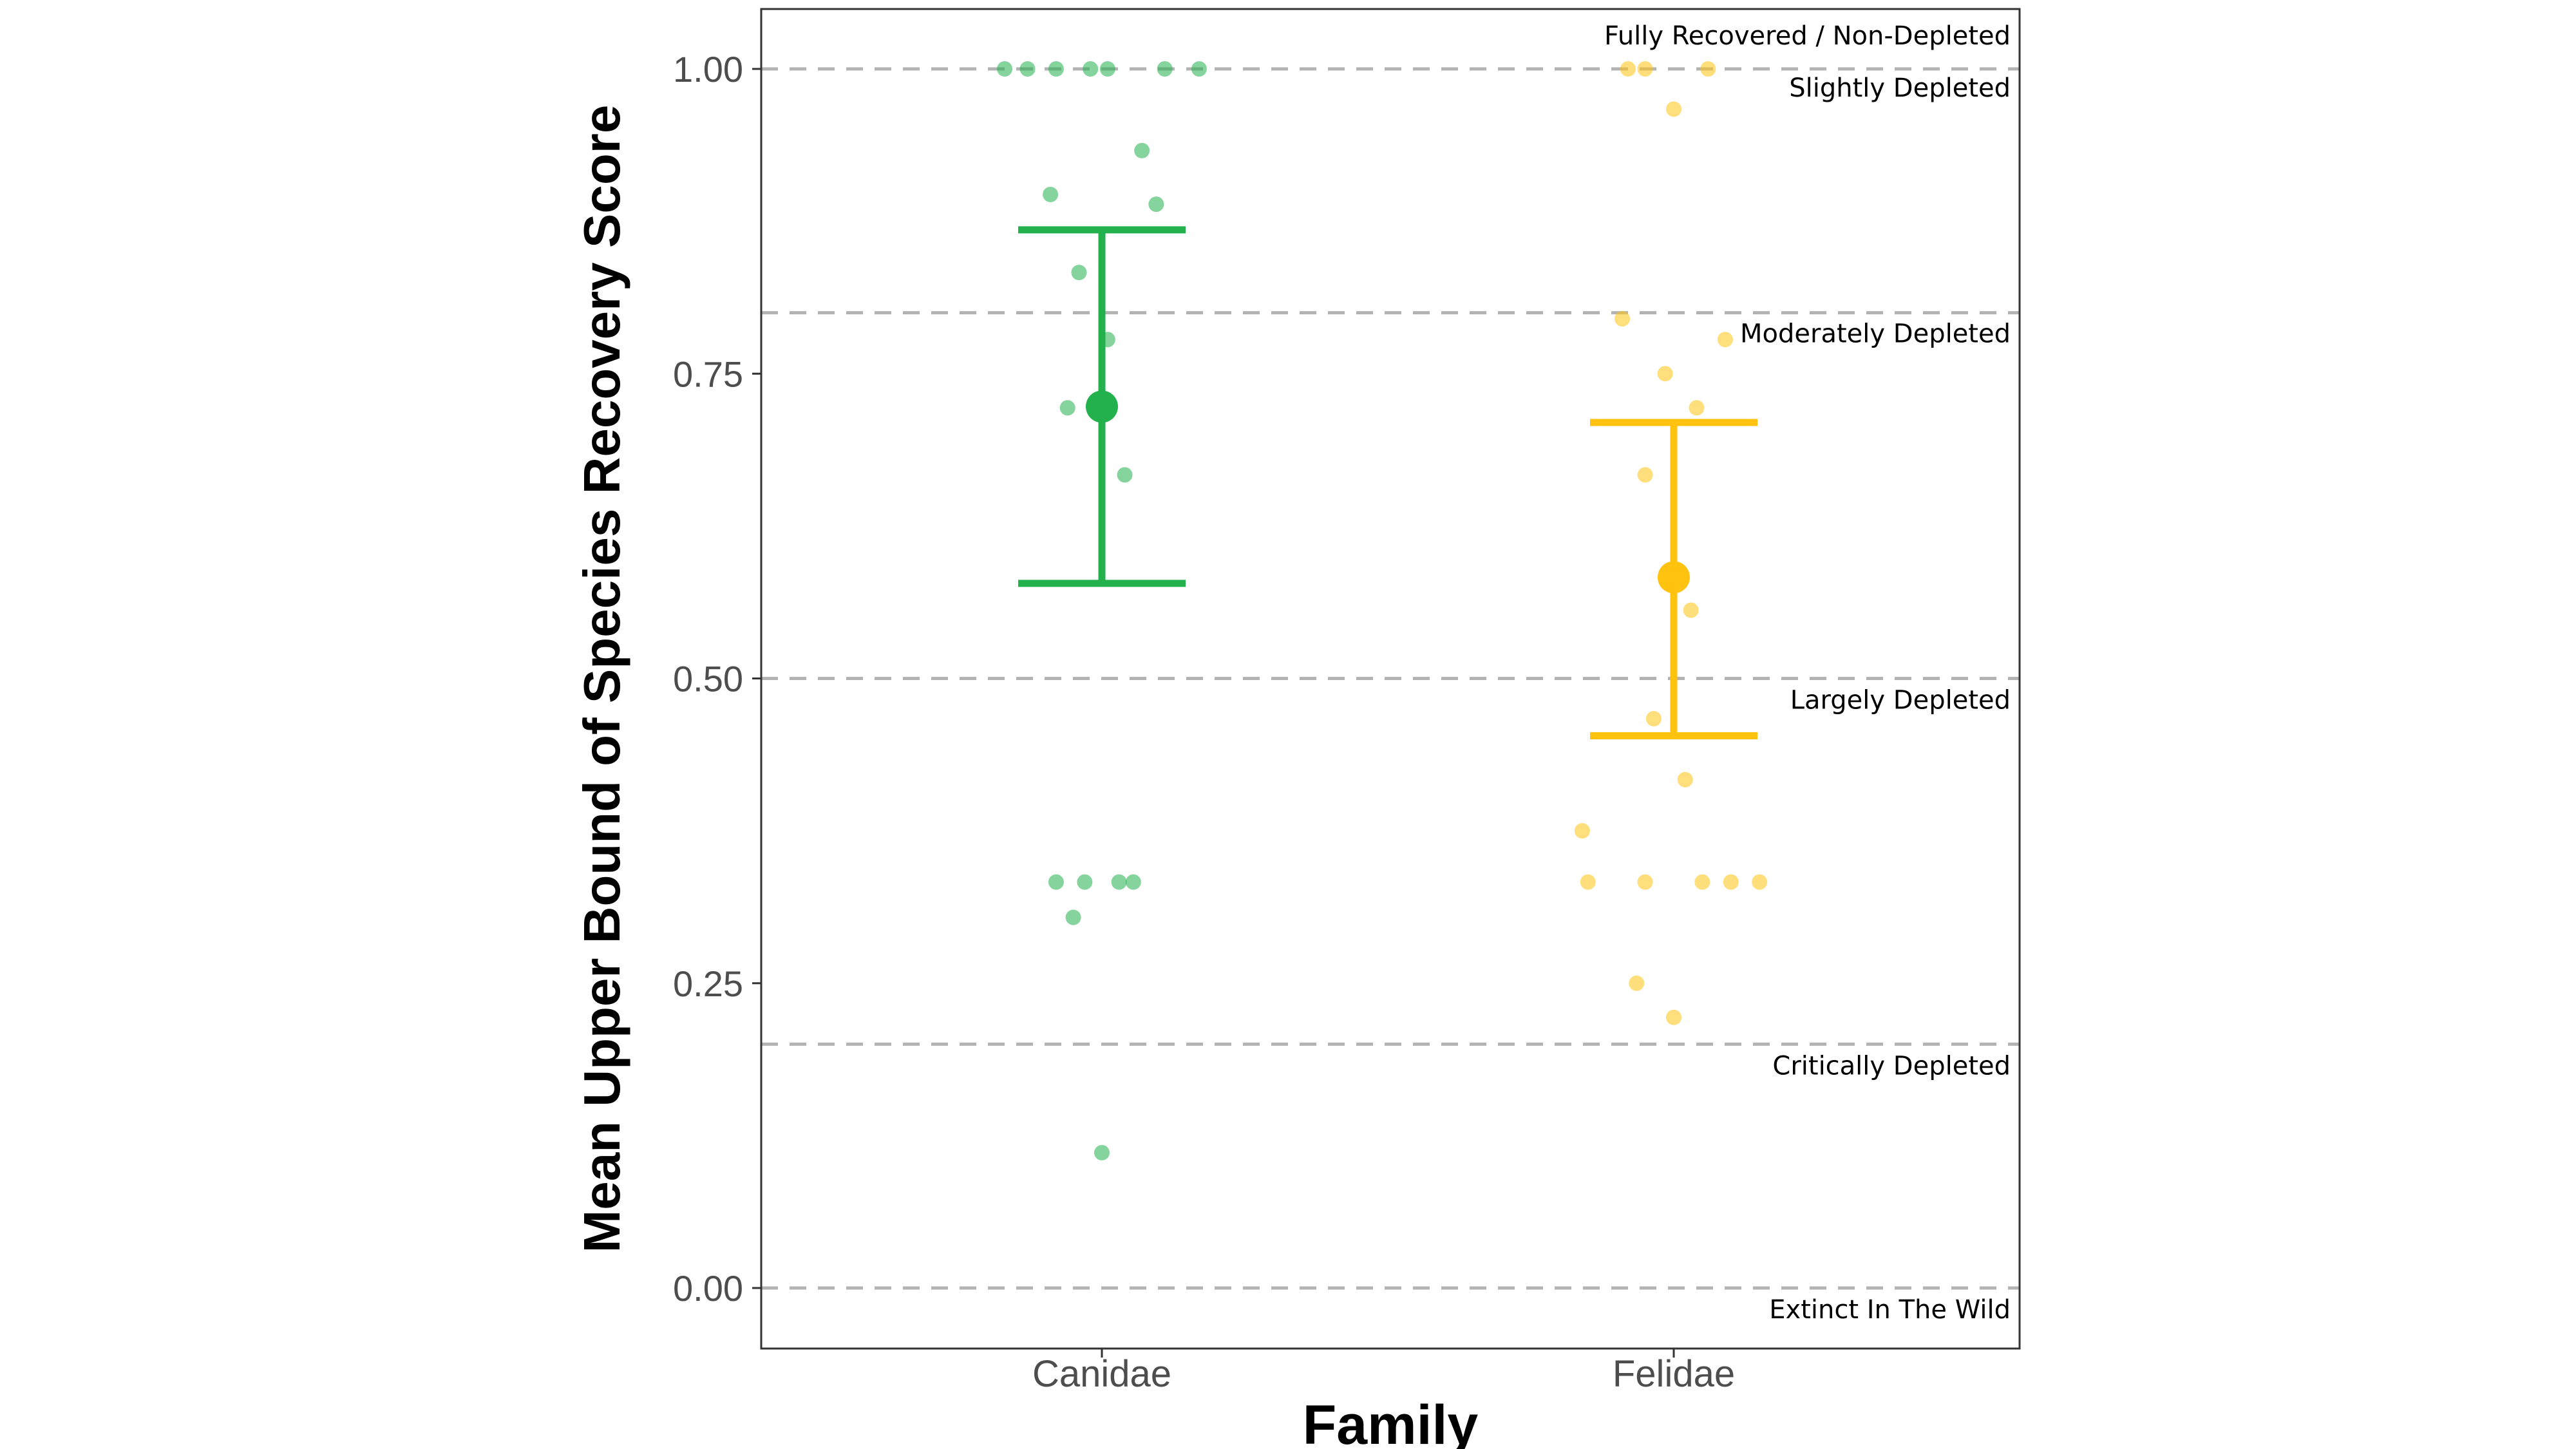 This screenshot has width=2576, height=1449. What do you see at coordinates (708, 69) in the screenshot?
I see `y-tick-label: 1.00` at bounding box center [708, 69].